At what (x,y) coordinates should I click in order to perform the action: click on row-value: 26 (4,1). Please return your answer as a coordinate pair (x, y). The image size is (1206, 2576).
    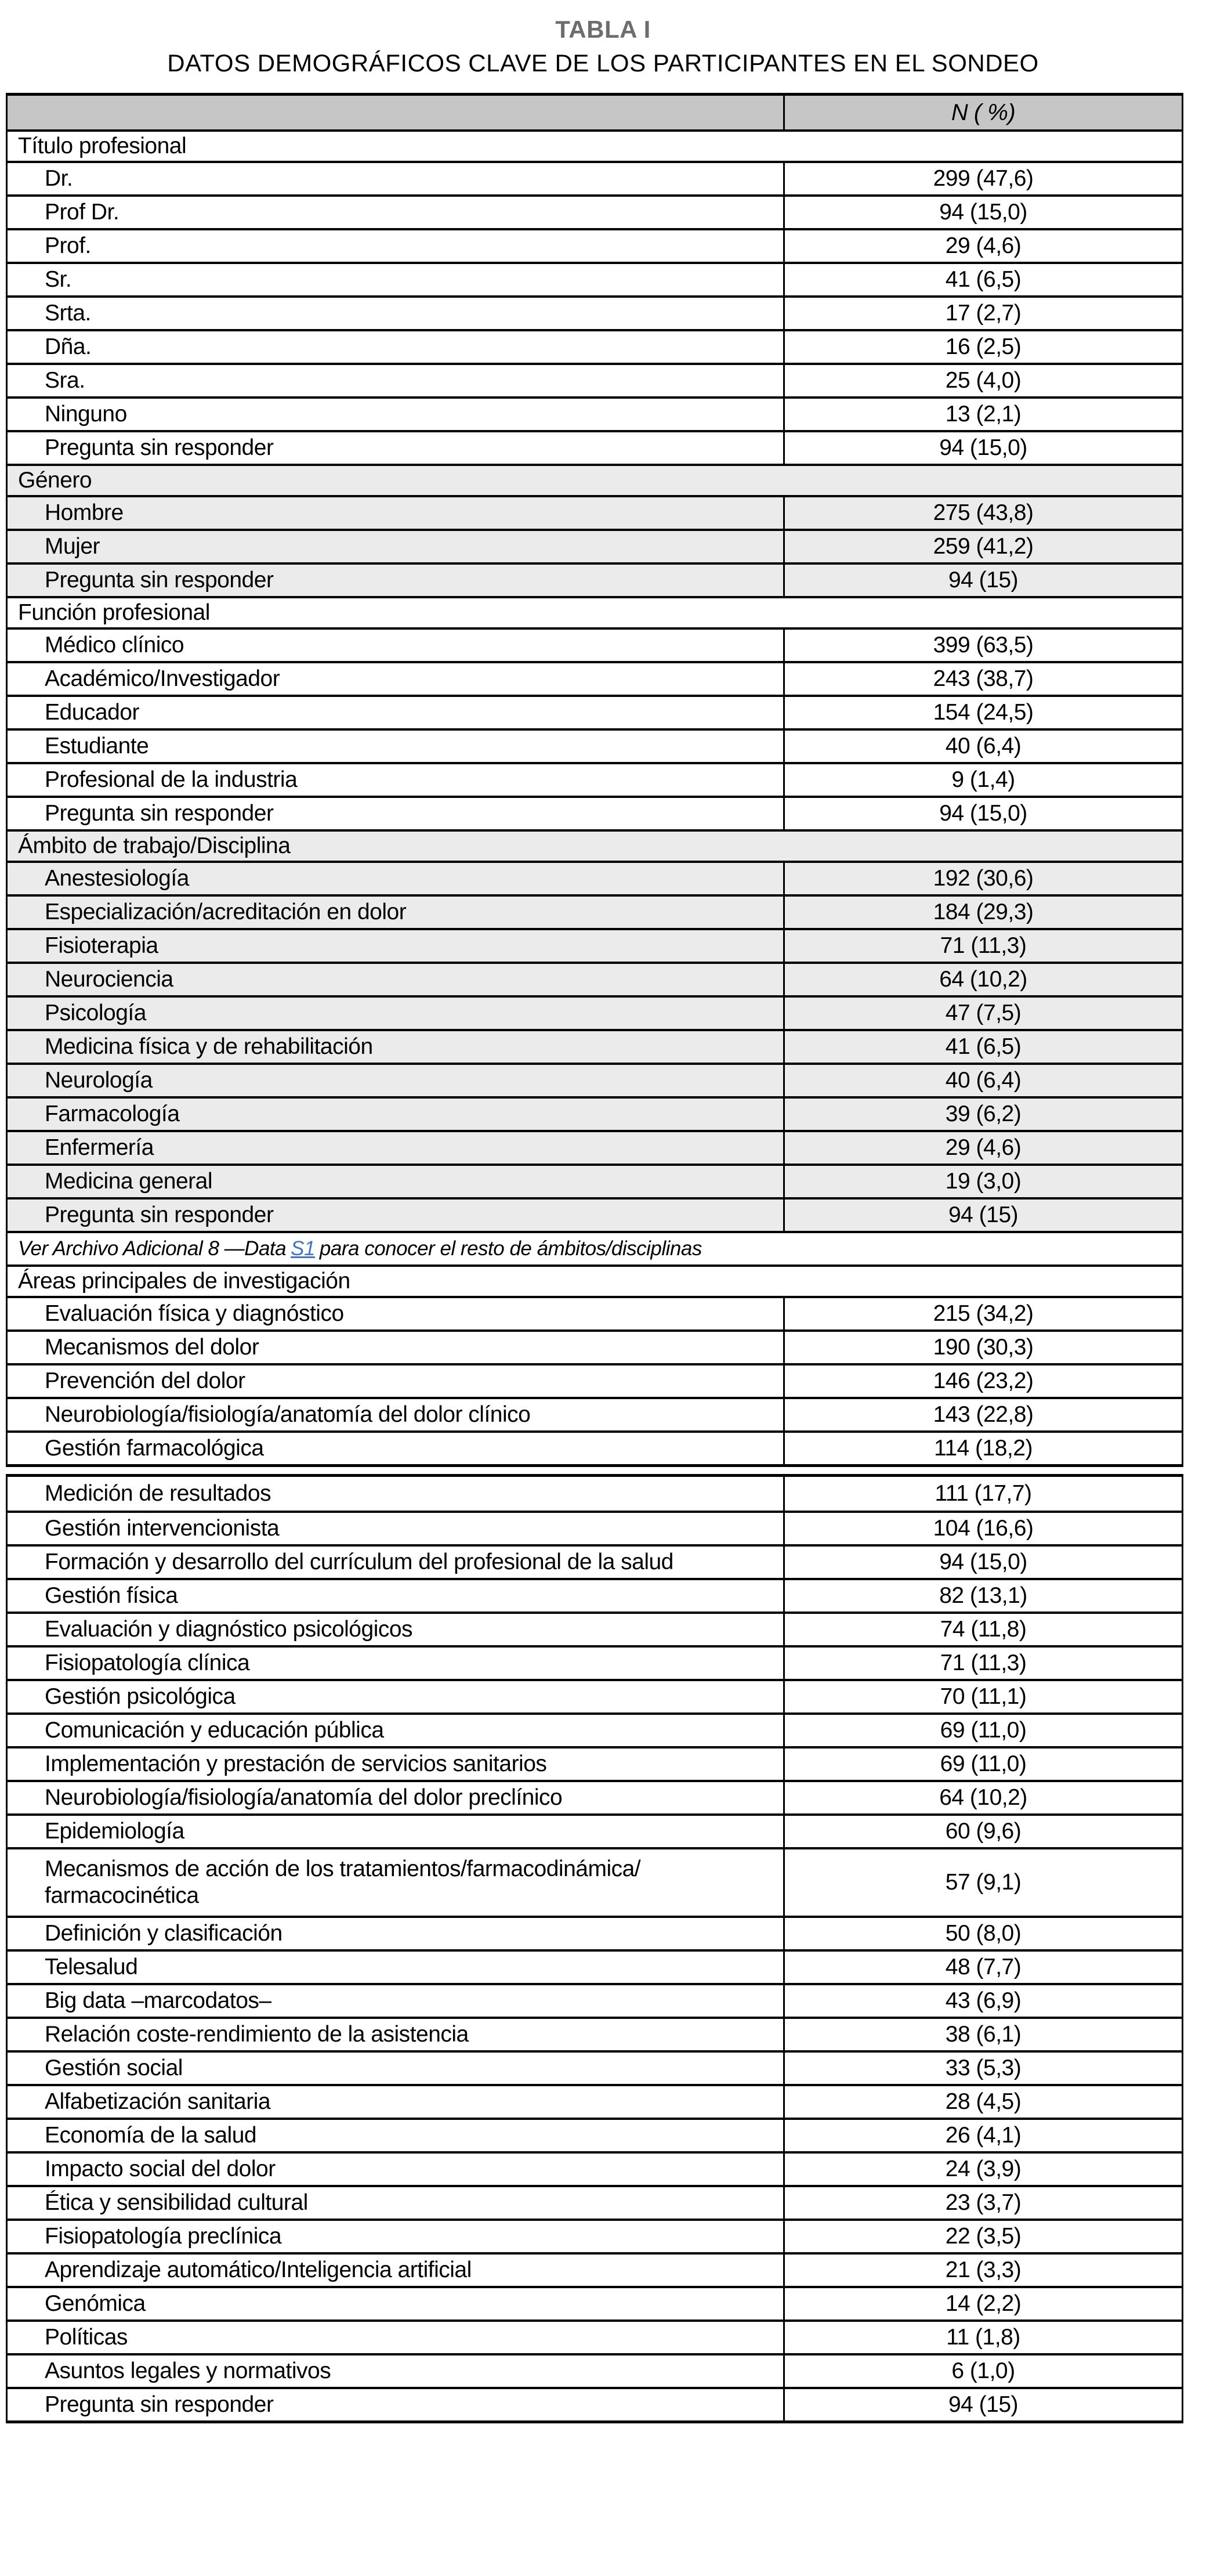
    Looking at the image, I should click on (982, 2135).